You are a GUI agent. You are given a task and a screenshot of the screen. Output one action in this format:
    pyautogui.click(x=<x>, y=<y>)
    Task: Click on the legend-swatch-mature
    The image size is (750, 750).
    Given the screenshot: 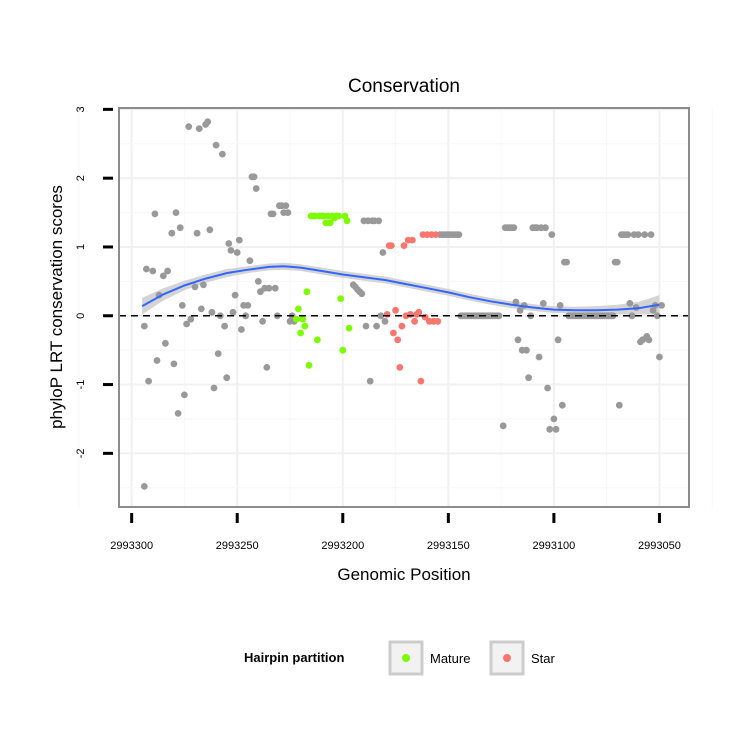 What is the action you would take?
    pyautogui.click(x=406, y=658)
    